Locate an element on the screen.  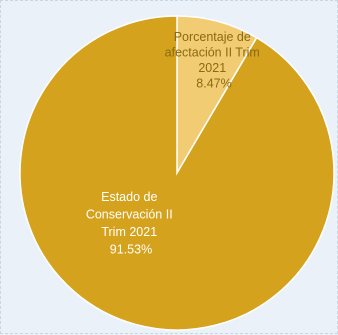
pie-slice-affectation is located at coordinates (217, 95).